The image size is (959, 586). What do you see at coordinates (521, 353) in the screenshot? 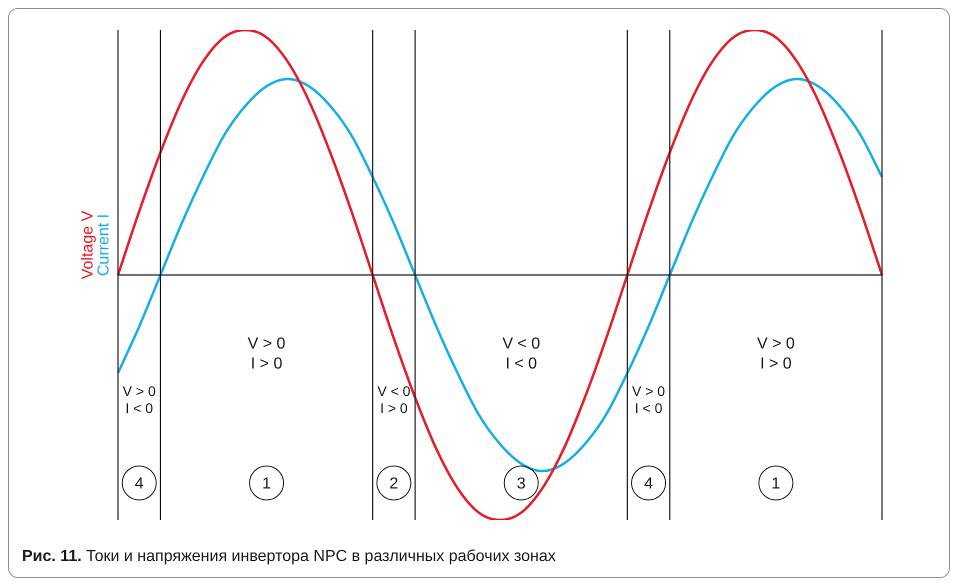
I see `annotation: V < 0 I < 0` at bounding box center [521, 353].